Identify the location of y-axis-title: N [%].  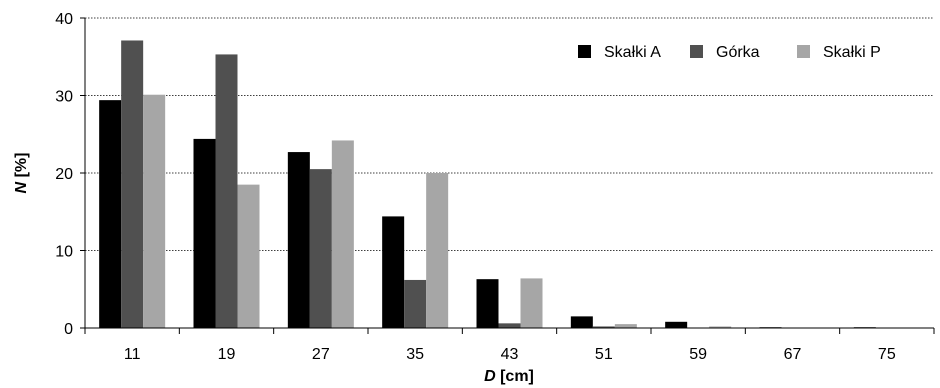
(21, 173).